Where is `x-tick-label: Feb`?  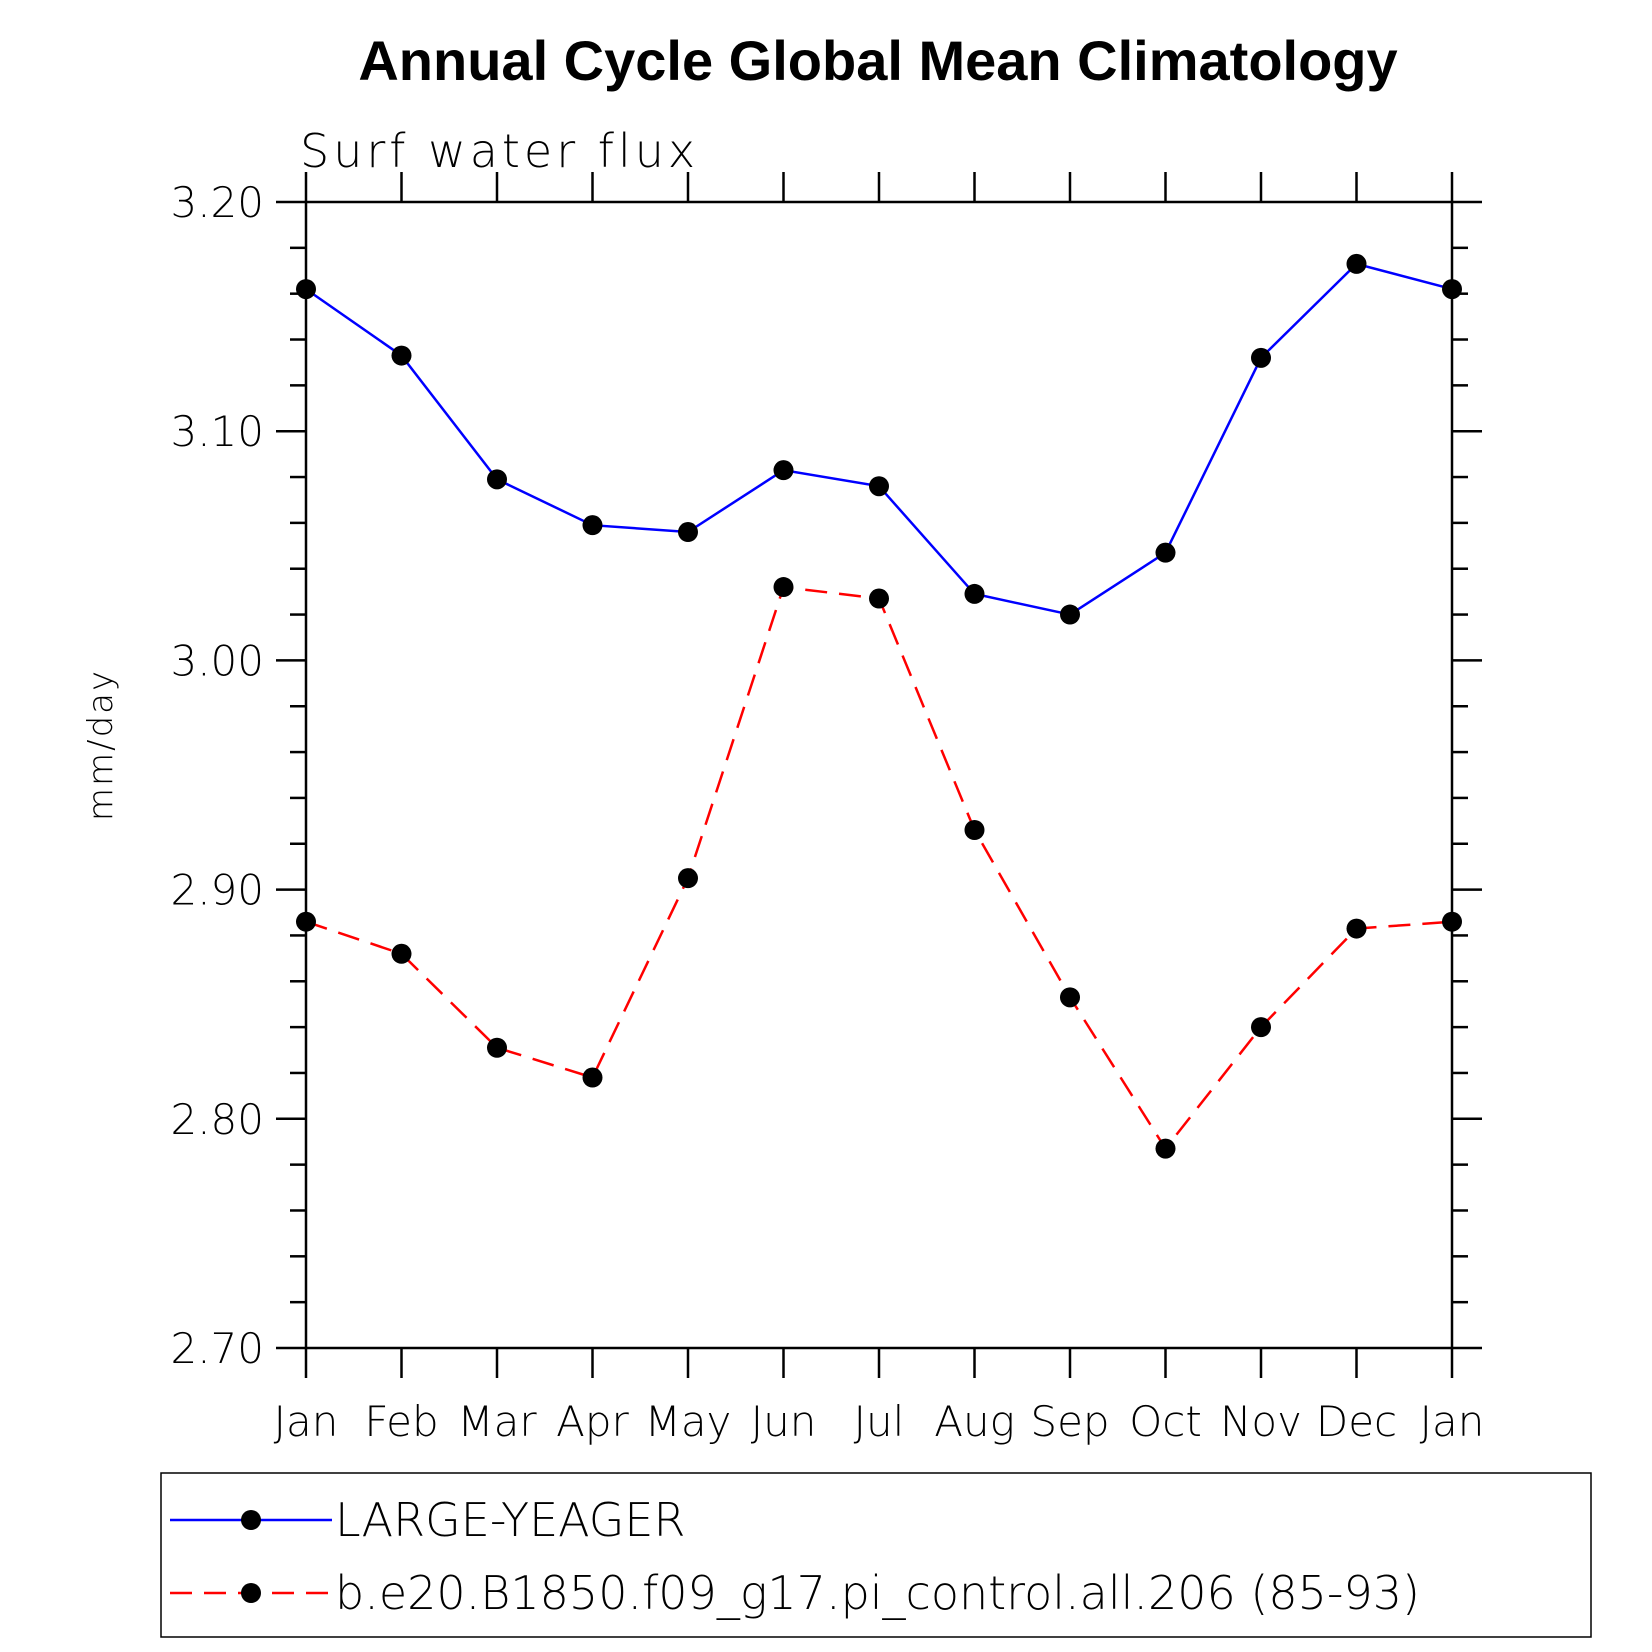 x-tick-label: Feb is located at coordinates (401, 1421).